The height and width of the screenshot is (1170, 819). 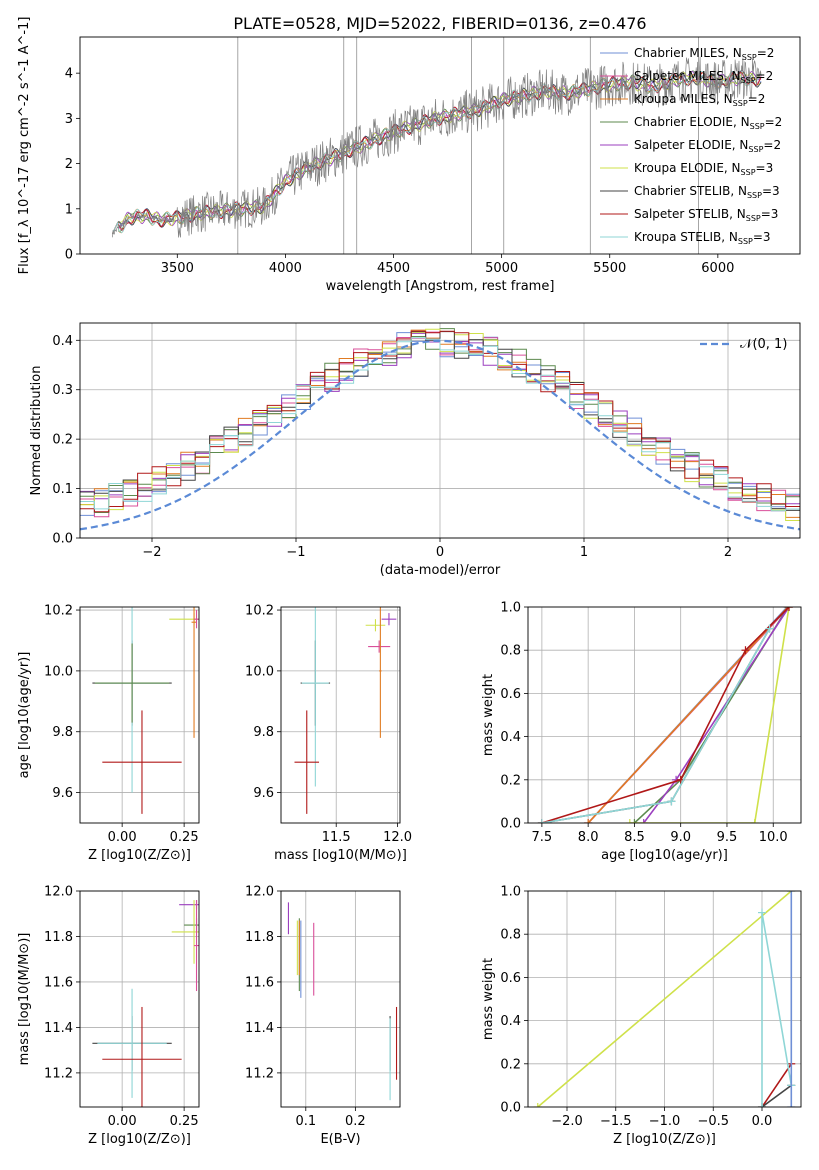 What do you see at coordinates (285, 268) in the screenshot?
I see `x-tick-label: 4000` at bounding box center [285, 268].